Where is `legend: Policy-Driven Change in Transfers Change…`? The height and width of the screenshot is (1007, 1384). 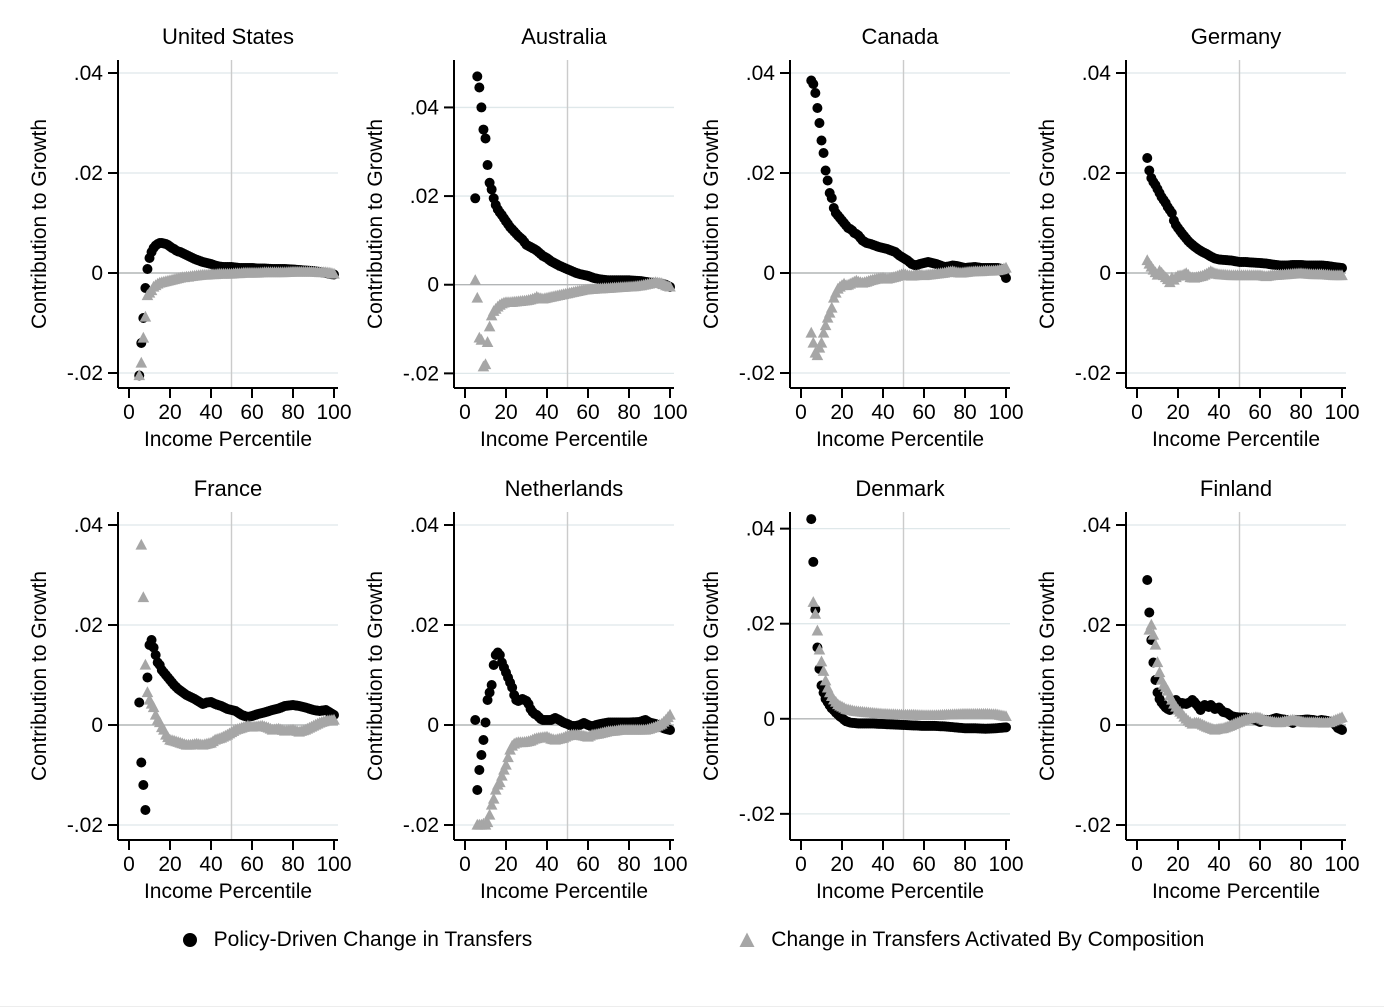
legend: Policy-Driven Change in Transfers Change… is located at coordinates (692, 940).